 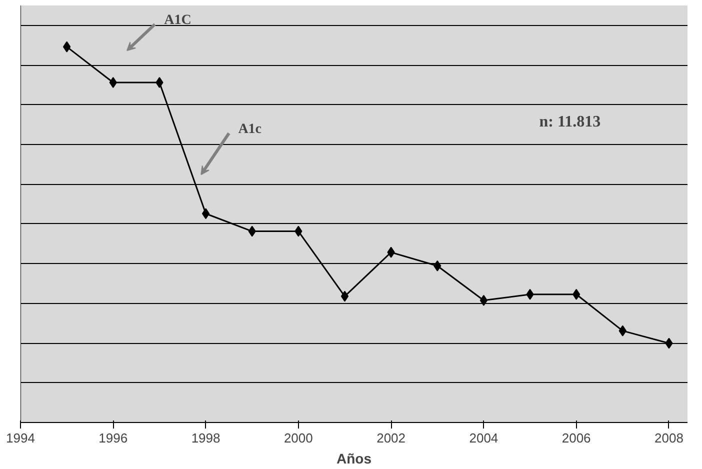 What do you see at coordinates (205, 438) in the screenshot?
I see `x-tick-label: 1998` at bounding box center [205, 438].